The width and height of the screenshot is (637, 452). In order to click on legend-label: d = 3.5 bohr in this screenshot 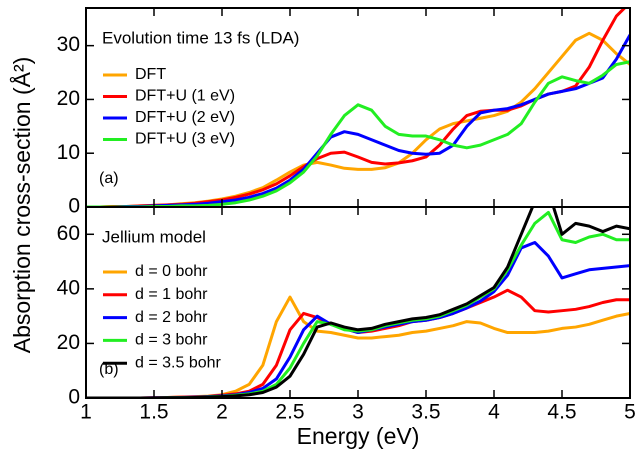, I will do `click(178, 362)`.